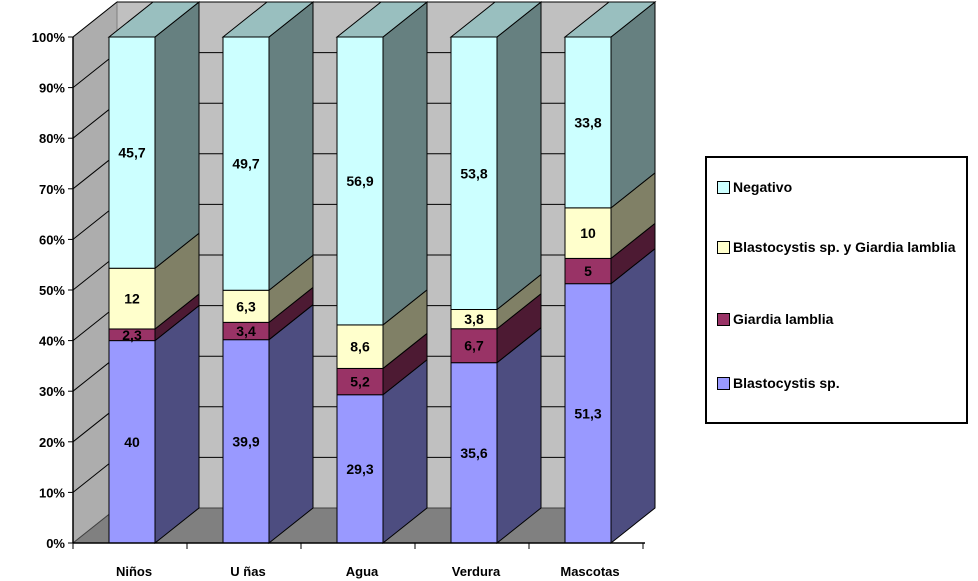 This screenshot has height=581, width=978. What do you see at coordinates (723, 319) in the screenshot?
I see `legend-swatch-giardia` at bounding box center [723, 319].